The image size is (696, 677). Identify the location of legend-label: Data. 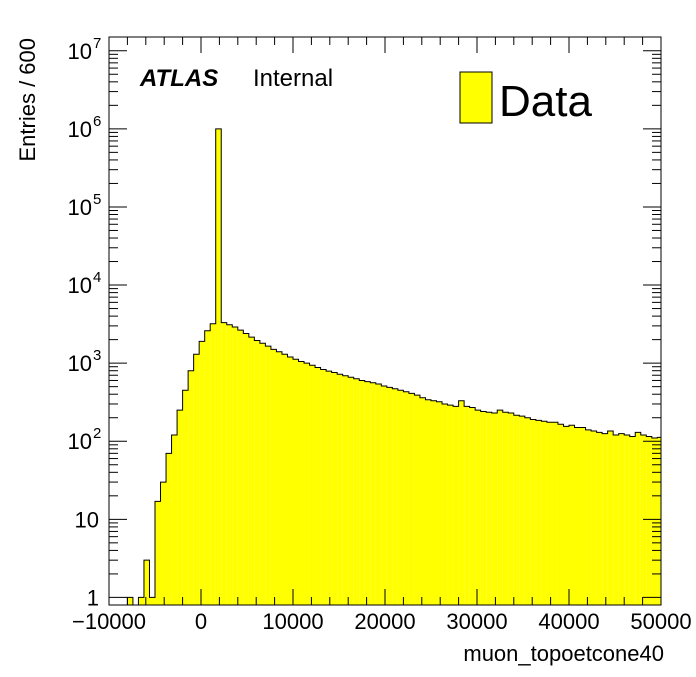
(545, 101).